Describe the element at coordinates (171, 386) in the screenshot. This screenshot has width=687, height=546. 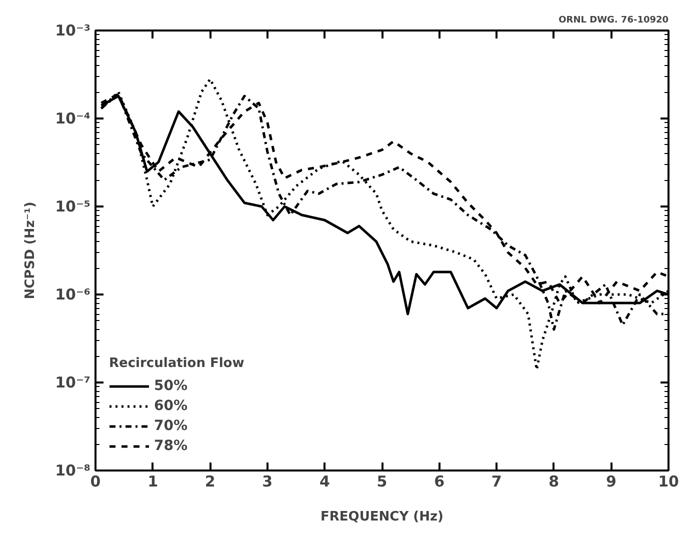
I see `legend-label: 50%` at that location.